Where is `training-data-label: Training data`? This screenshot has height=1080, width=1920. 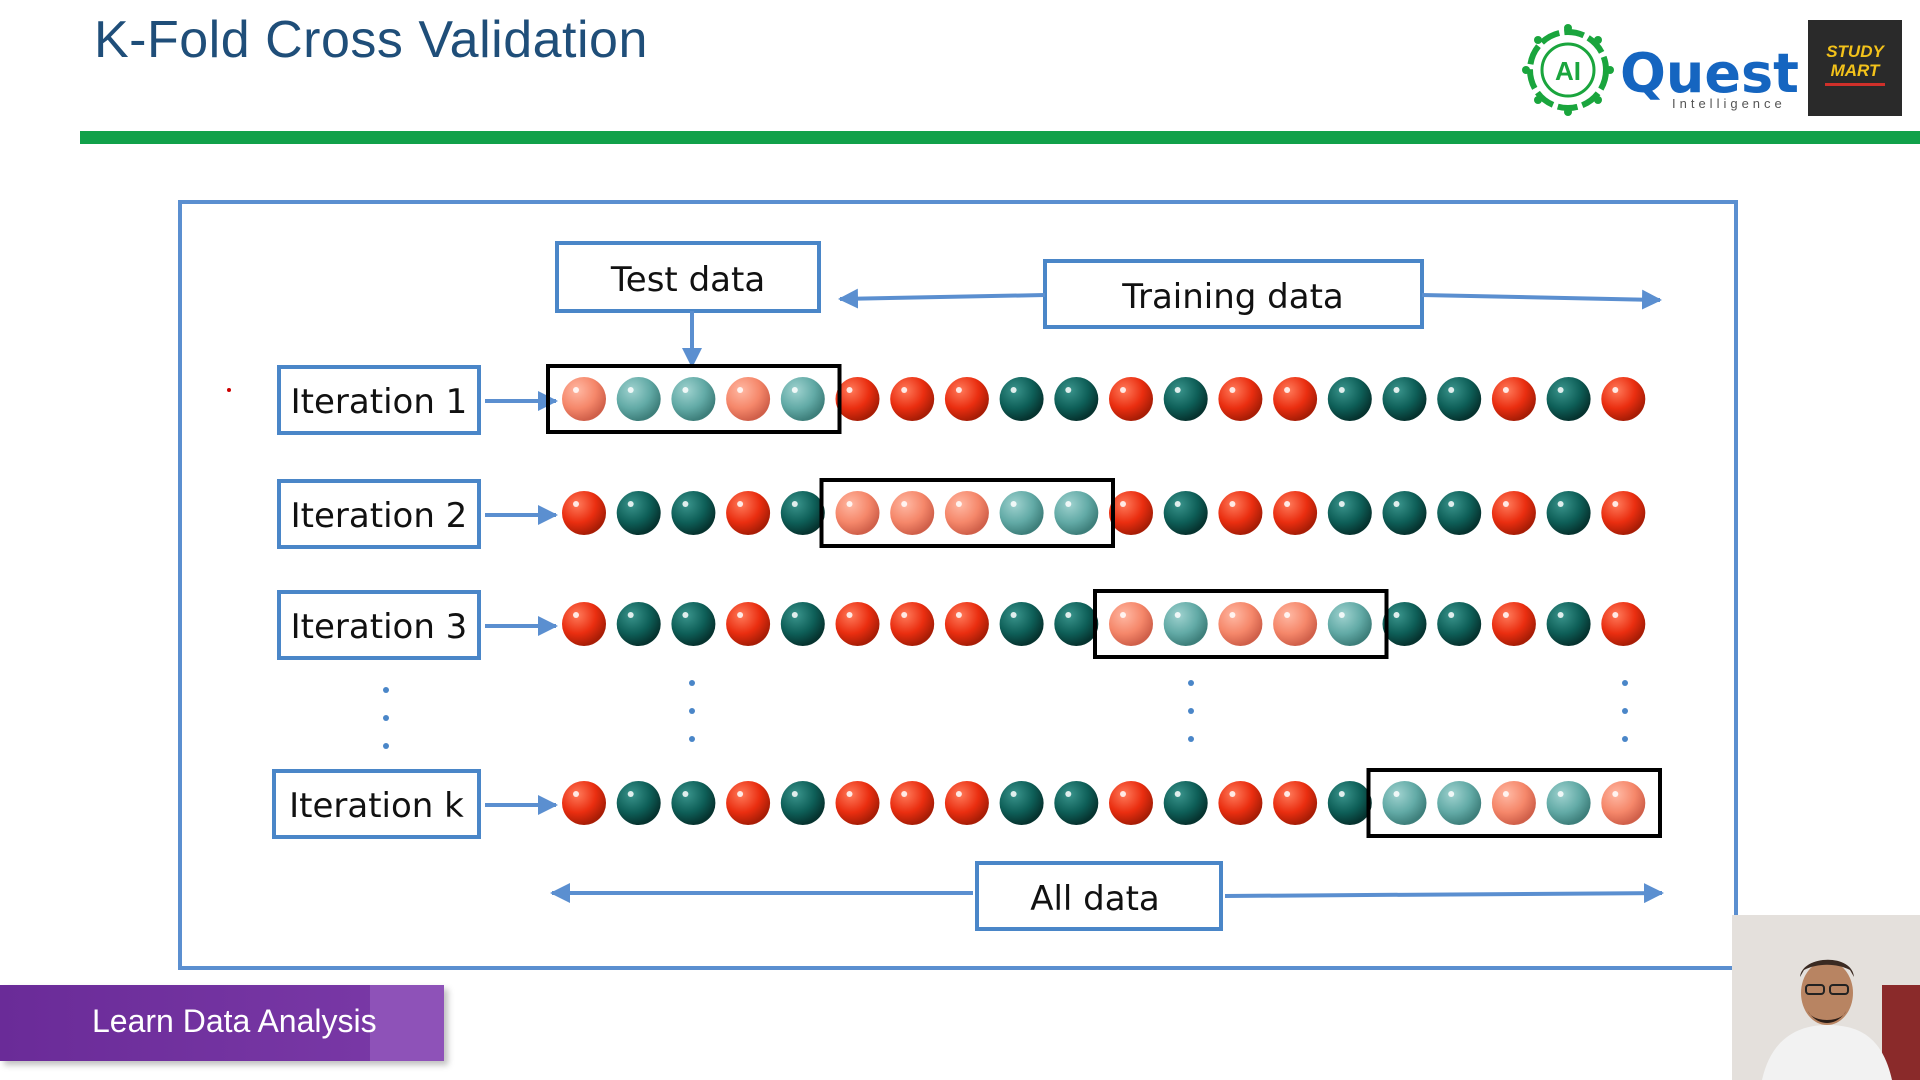
training-data-label: Training data is located at coordinates (1232, 297).